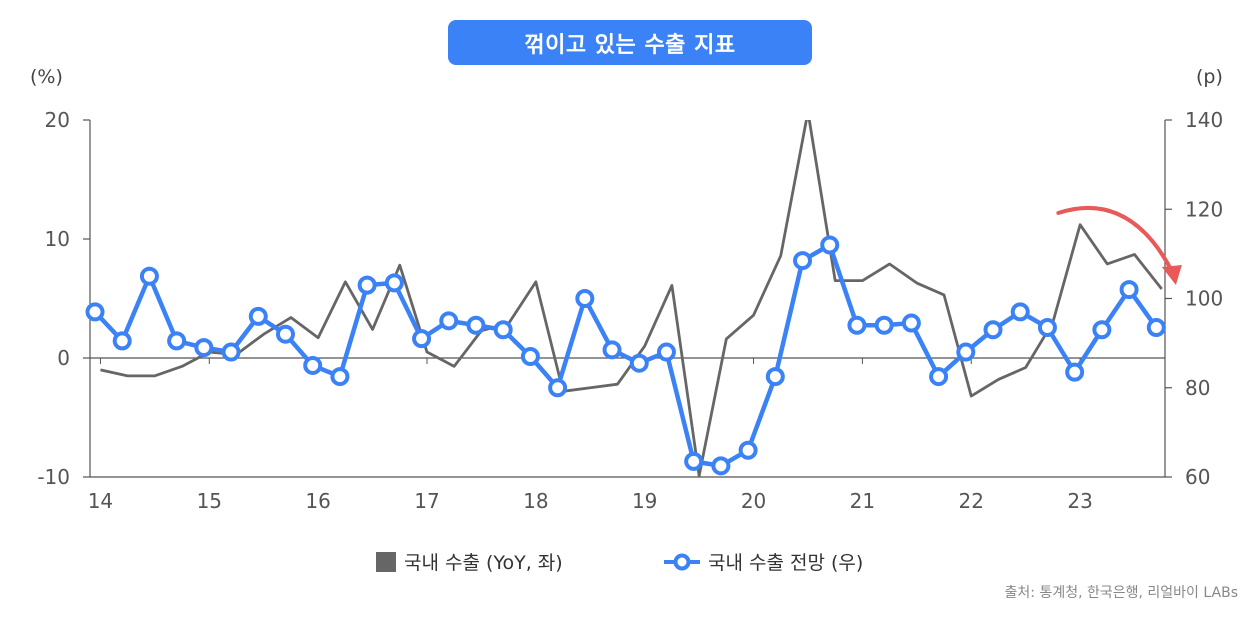  I want to click on x-tick-label: 14, so click(100, 501).